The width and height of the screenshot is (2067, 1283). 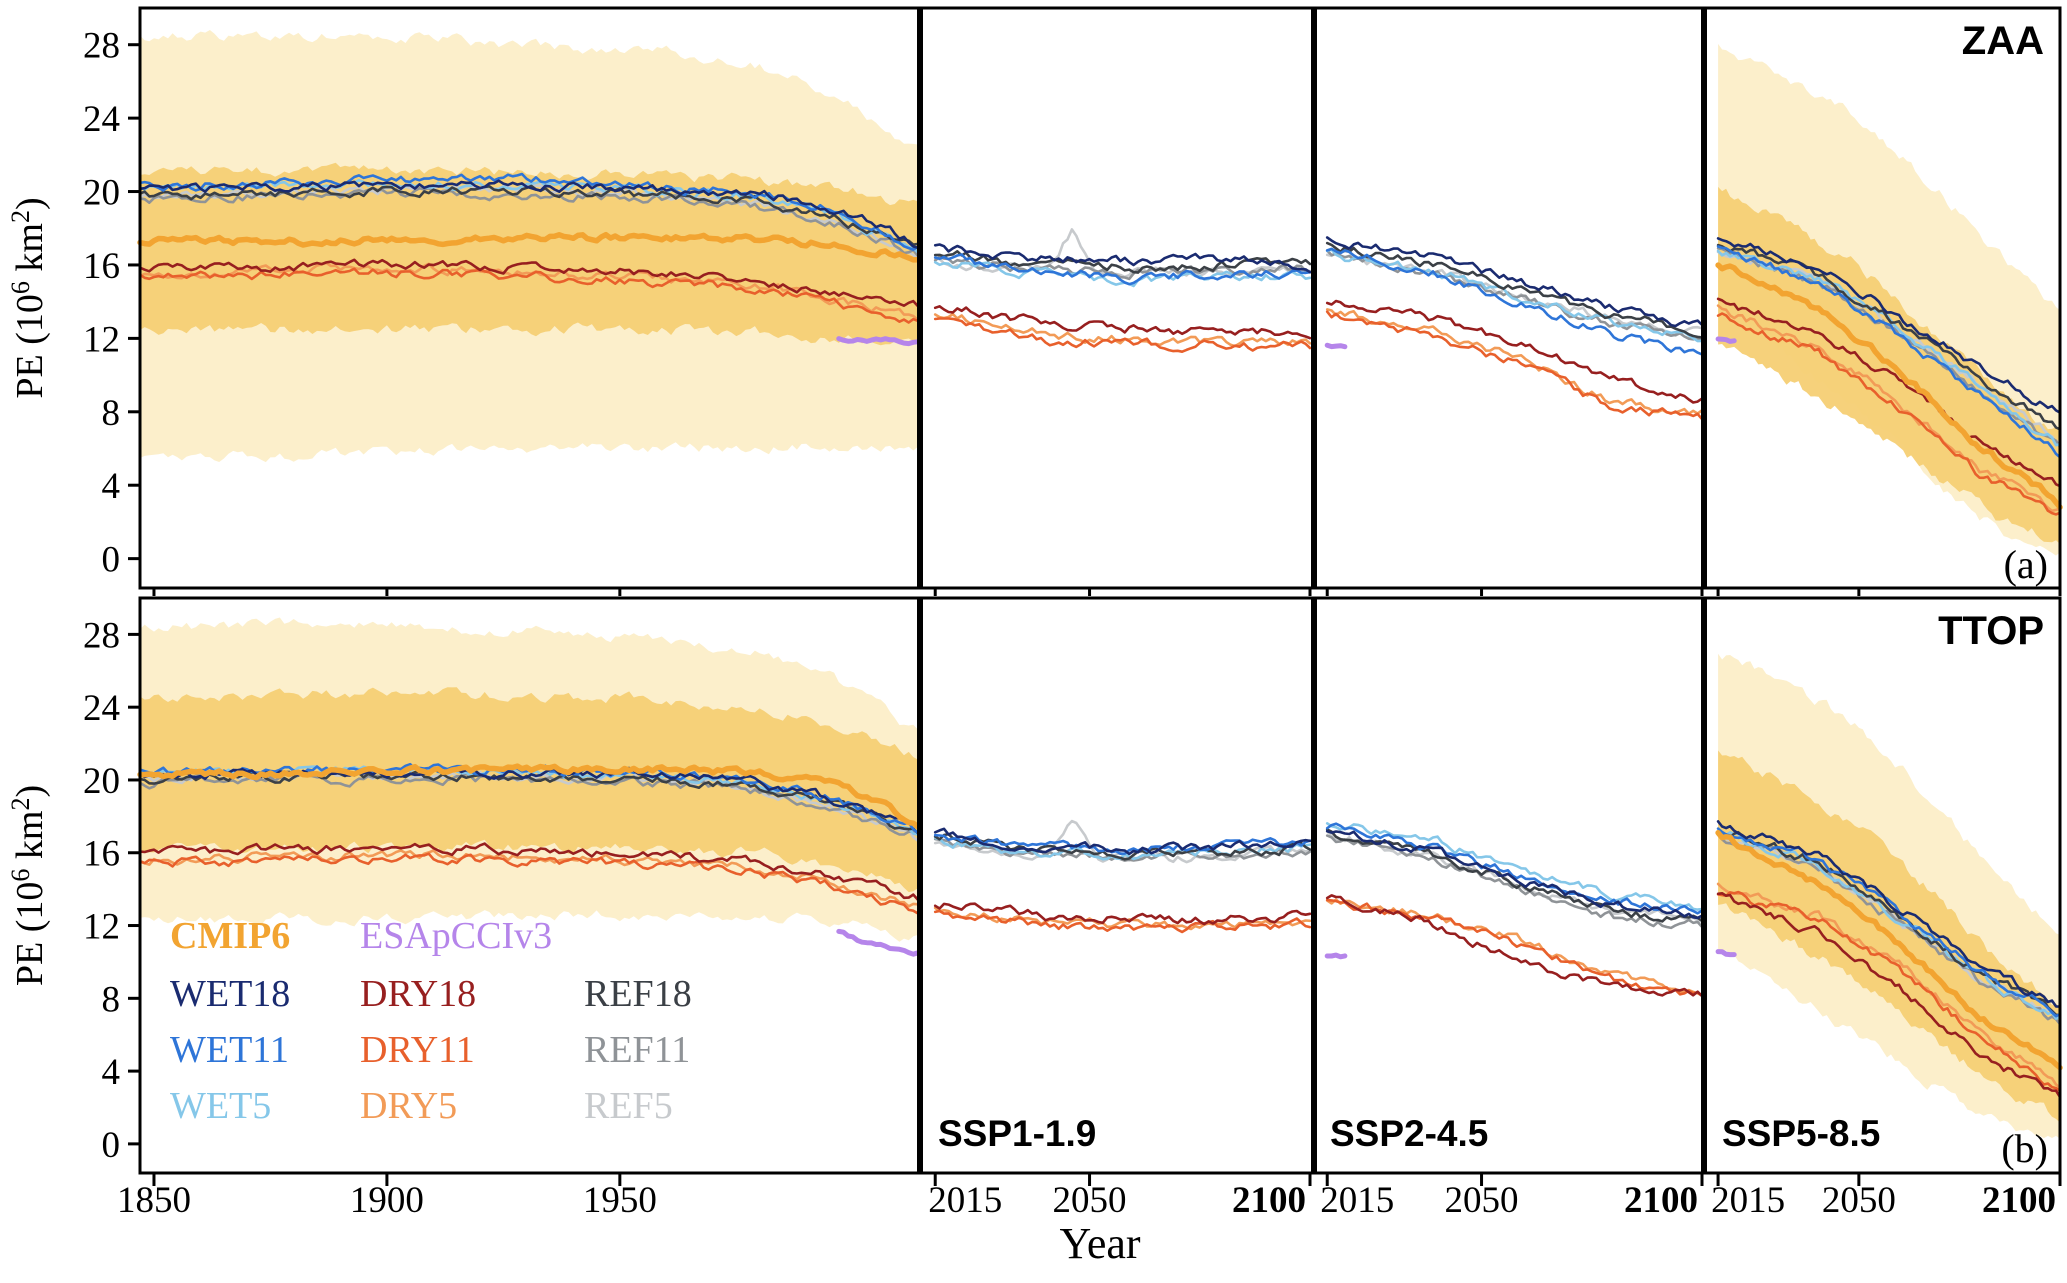 I want to click on series-line-ESApCCIv3-ZAA-hist, so click(x=878, y=341).